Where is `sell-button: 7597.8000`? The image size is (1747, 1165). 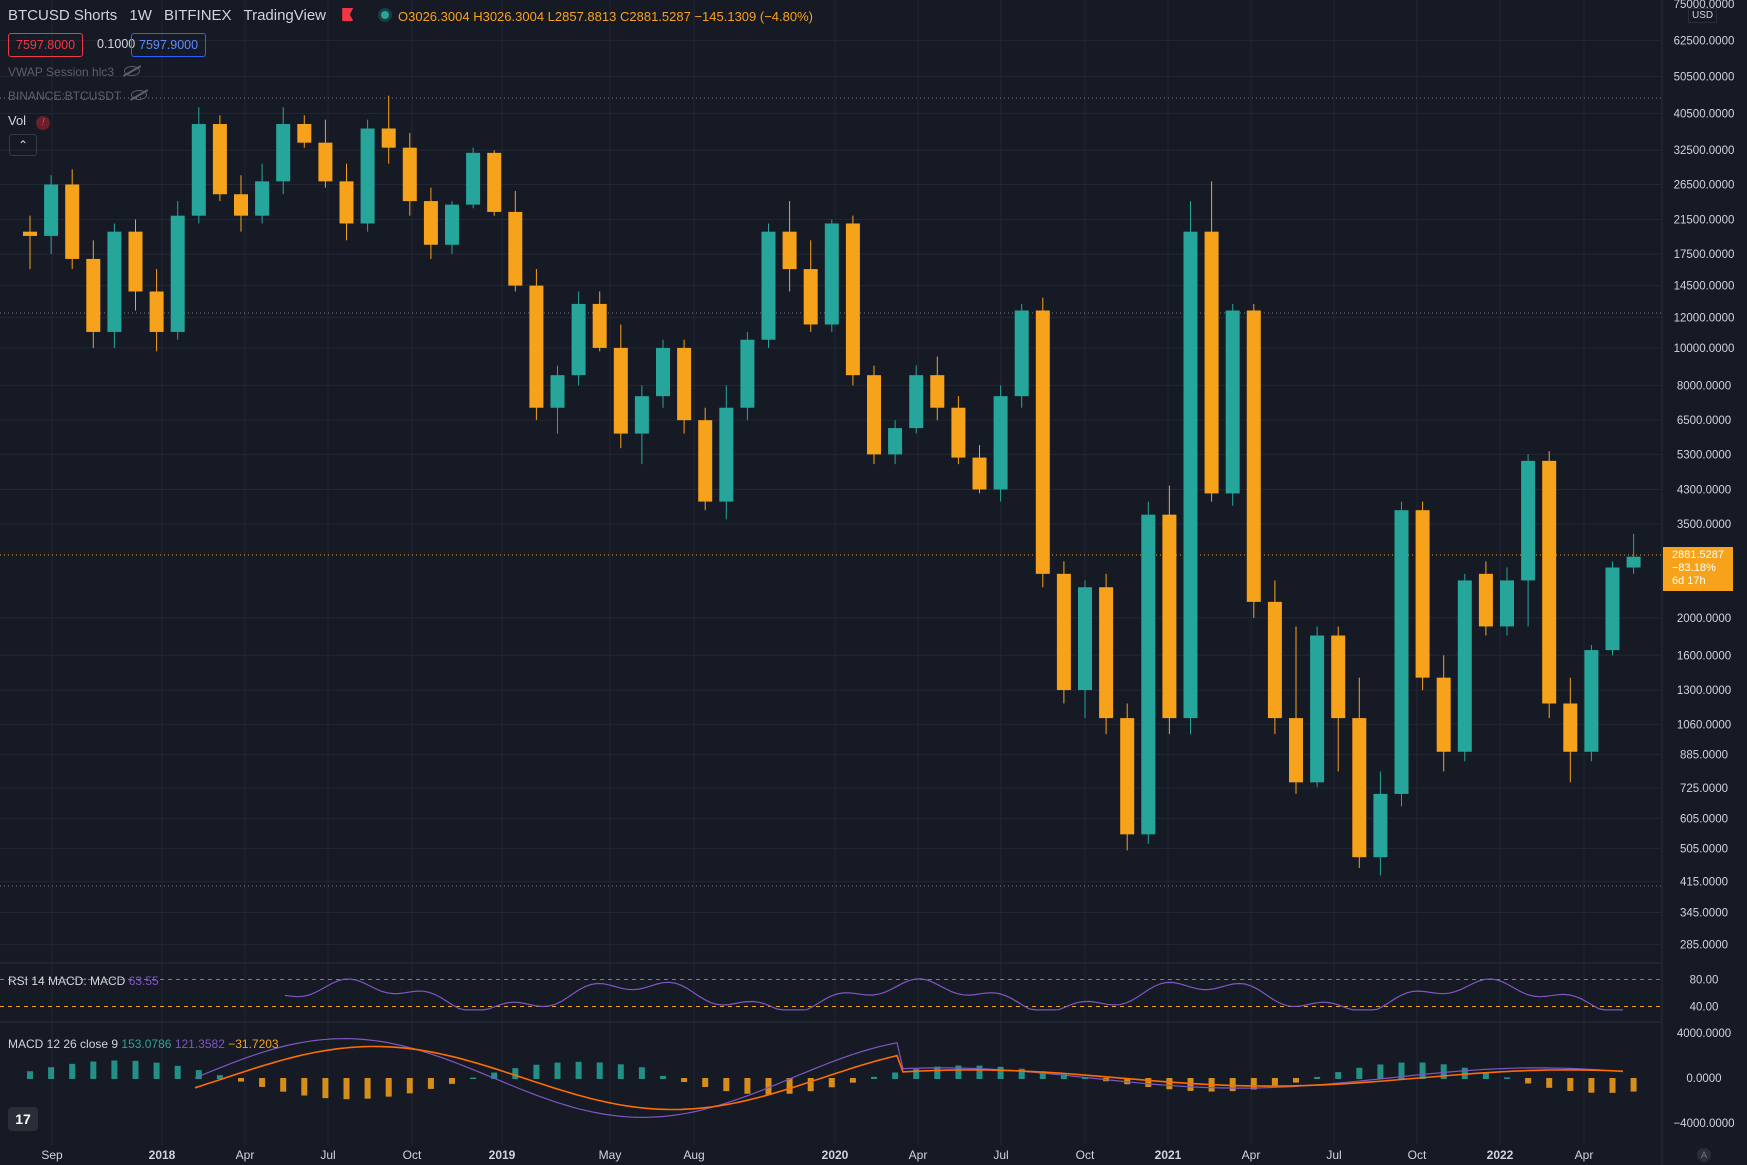 sell-button: 7597.8000 is located at coordinates (46, 45).